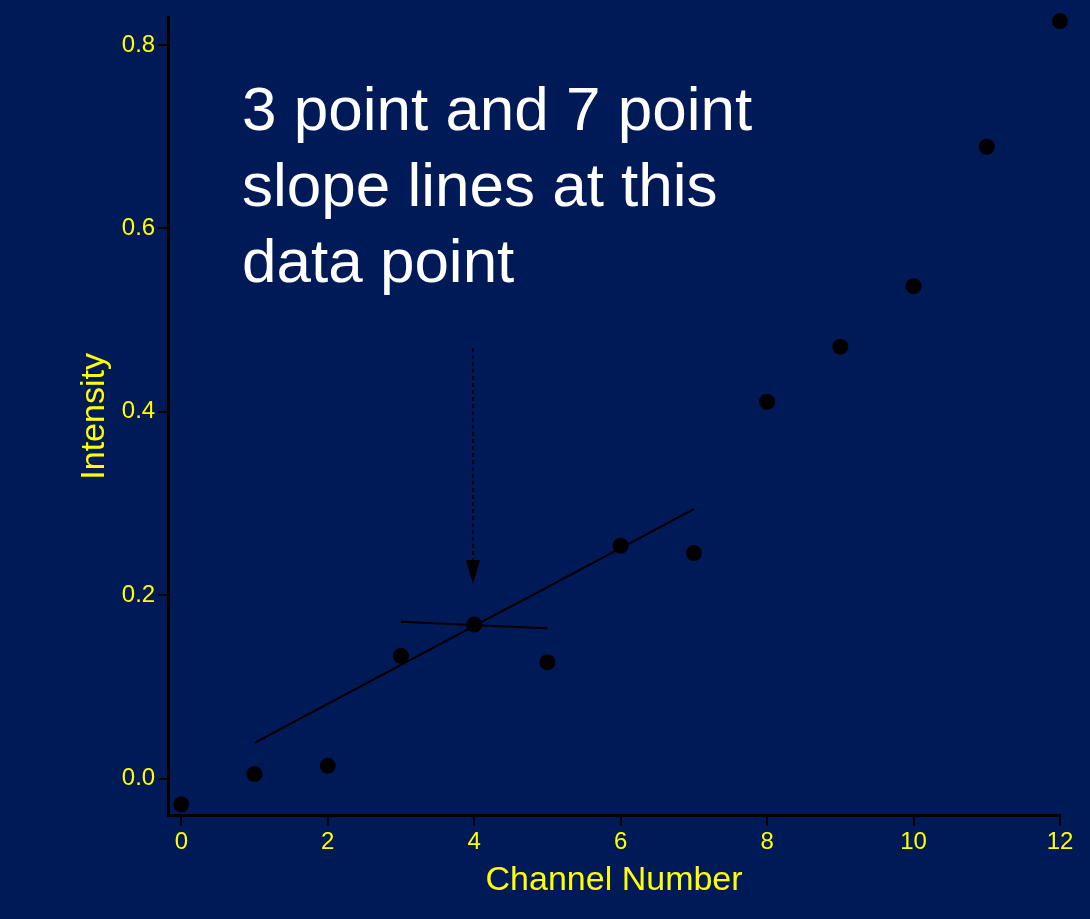 The height and width of the screenshot is (919, 1090). What do you see at coordinates (474, 841) in the screenshot?
I see `x-tick-label: 4` at bounding box center [474, 841].